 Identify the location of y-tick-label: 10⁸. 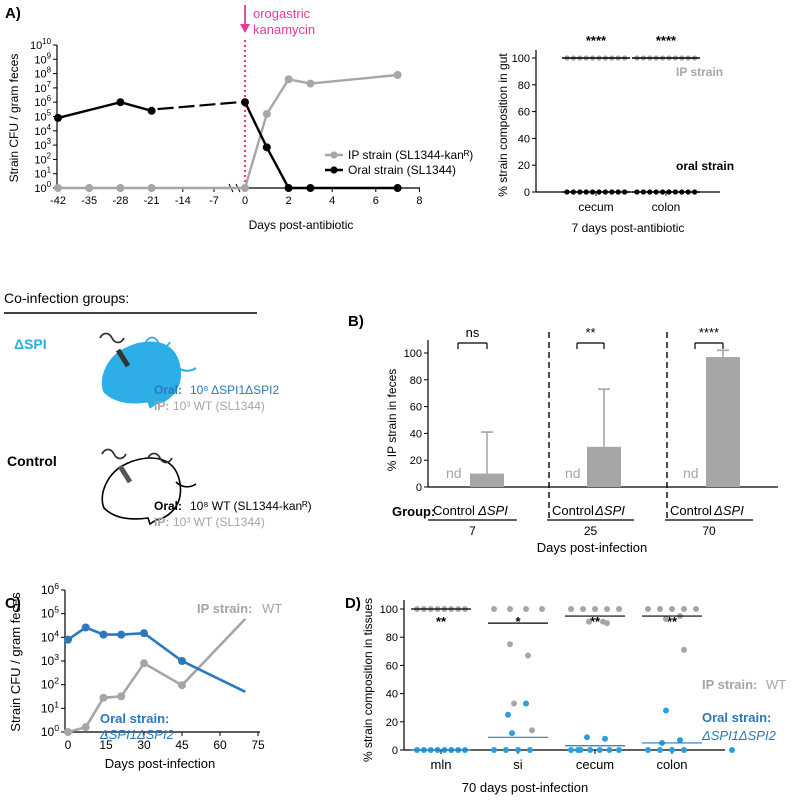
(42, 73).